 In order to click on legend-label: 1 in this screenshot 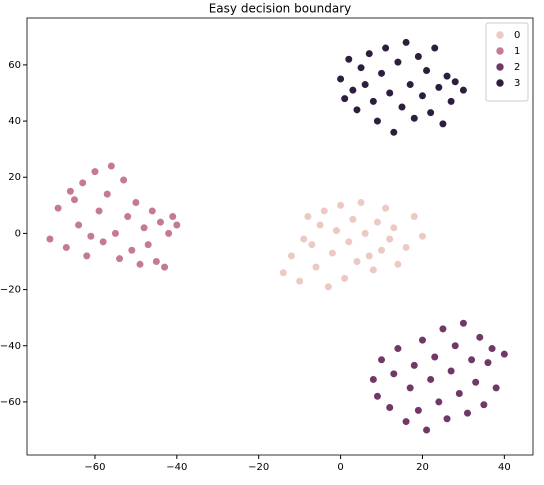, I will do `click(517, 51)`.